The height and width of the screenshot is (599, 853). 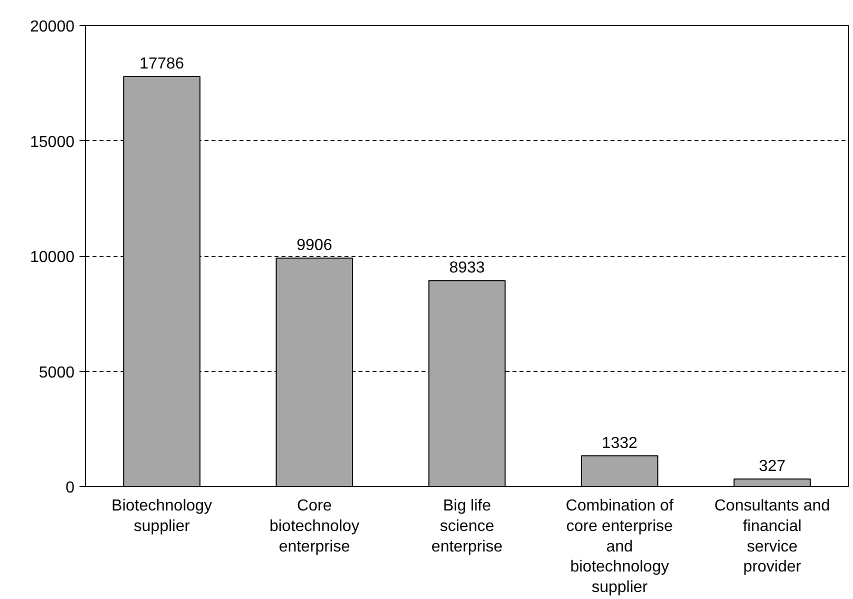 What do you see at coordinates (467, 527) in the screenshot?
I see `x-tick-label: Big life science enterprise` at bounding box center [467, 527].